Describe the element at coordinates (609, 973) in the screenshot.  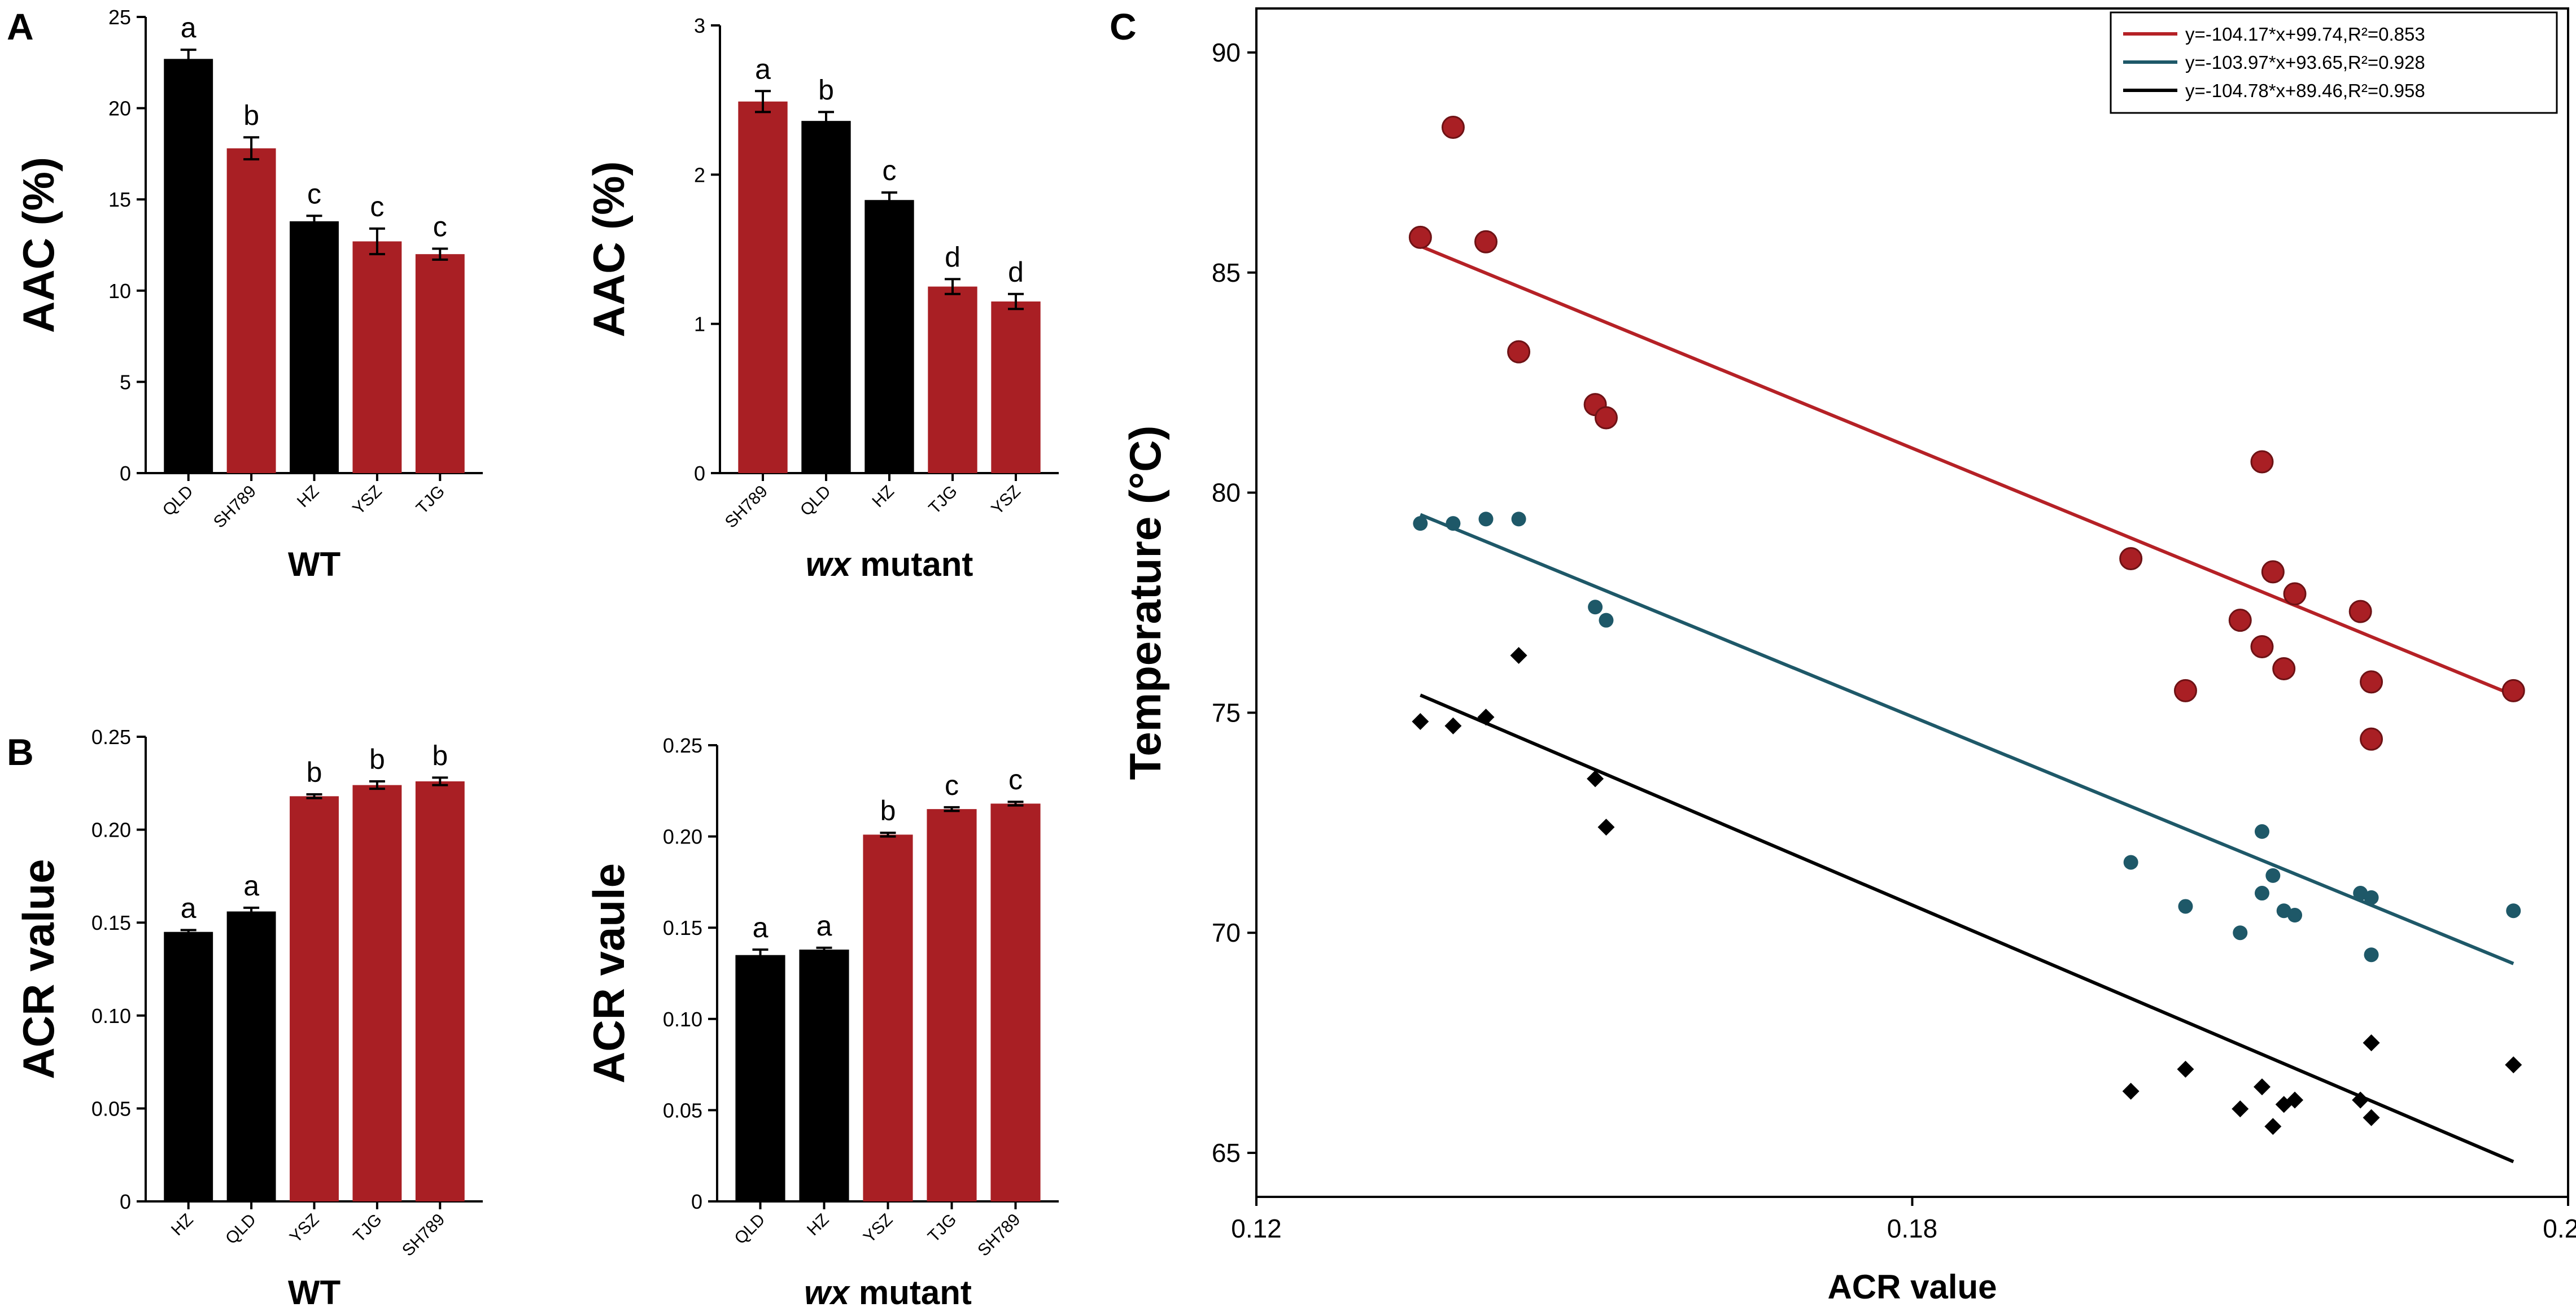
I see `y-axis-title: ACR vaule` at that location.